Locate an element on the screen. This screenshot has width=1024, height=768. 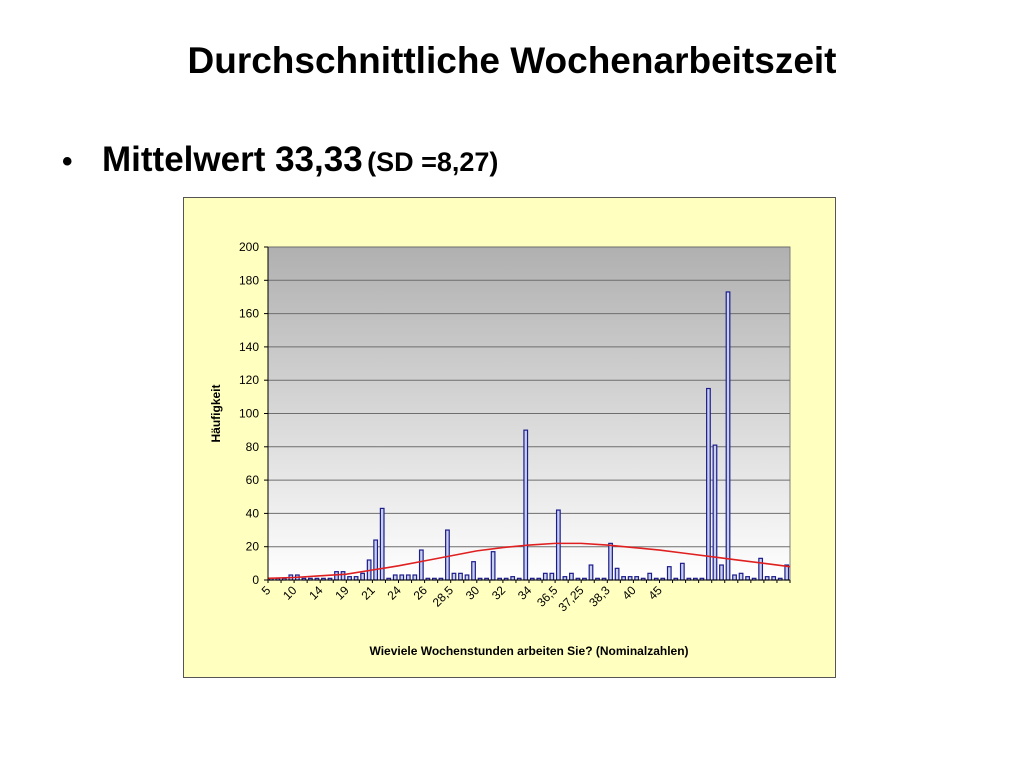
x-tick-label: 10 is located at coordinates (290, 593).